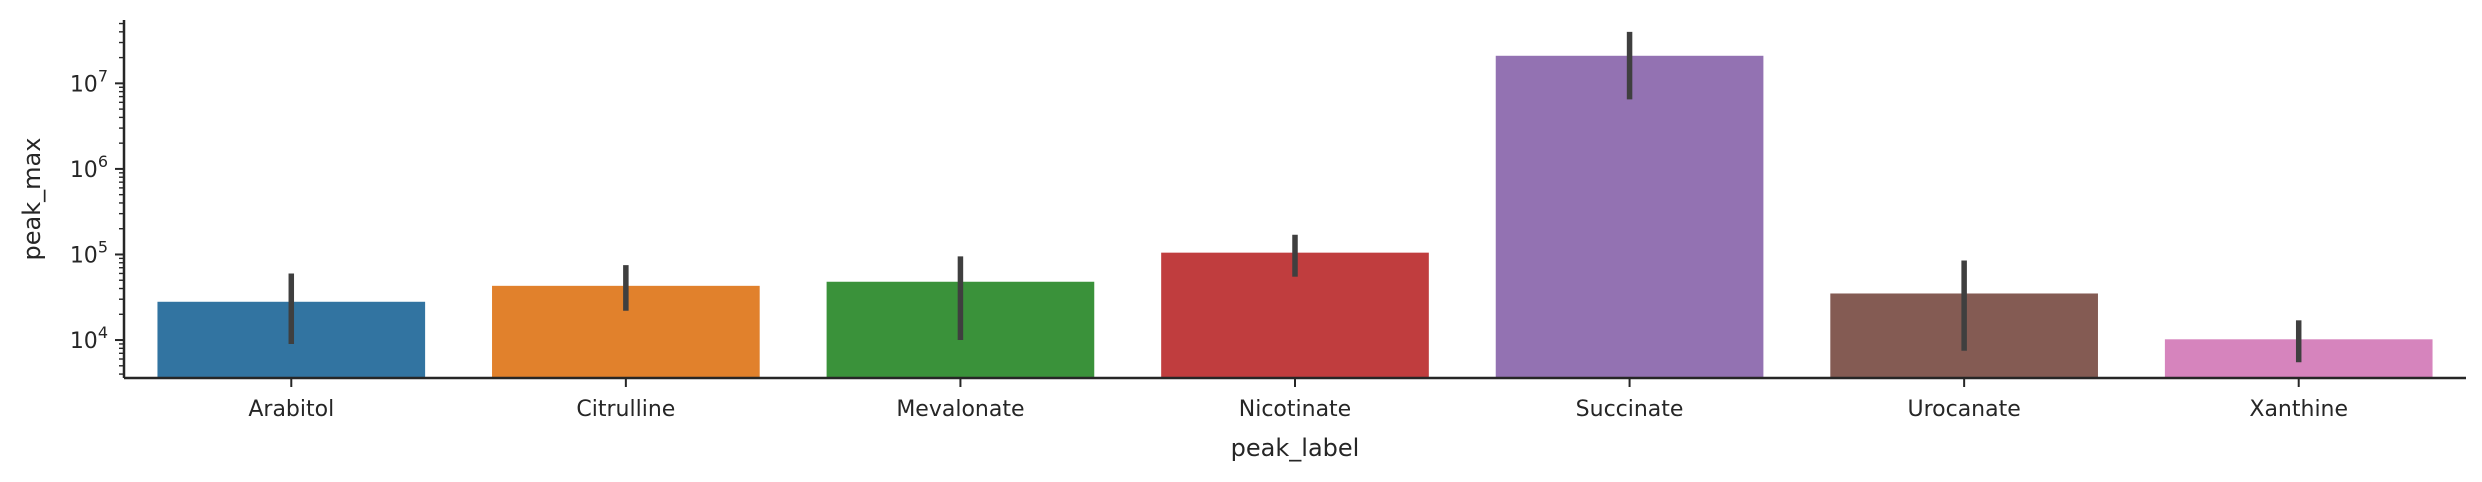 The height and width of the screenshot is (482, 2482). I want to click on x-tick-label: Mevalonate, so click(960, 409).